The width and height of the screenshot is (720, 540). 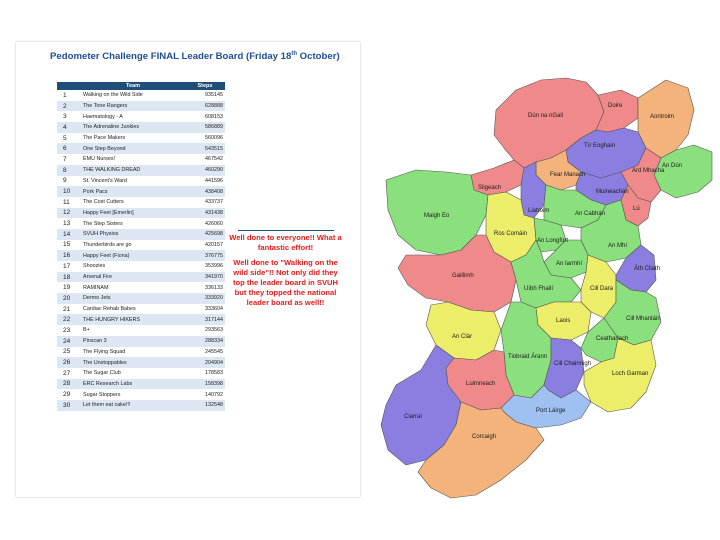 What do you see at coordinates (104, 351) in the screenshot?
I see `team-cell: The Flying Squad` at bounding box center [104, 351].